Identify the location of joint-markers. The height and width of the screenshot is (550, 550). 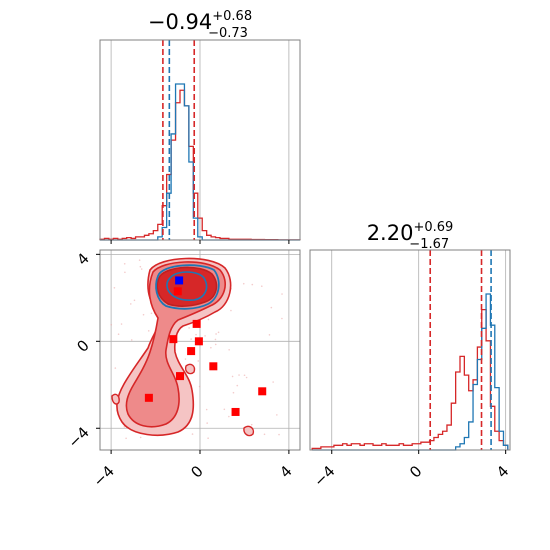
(205, 346).